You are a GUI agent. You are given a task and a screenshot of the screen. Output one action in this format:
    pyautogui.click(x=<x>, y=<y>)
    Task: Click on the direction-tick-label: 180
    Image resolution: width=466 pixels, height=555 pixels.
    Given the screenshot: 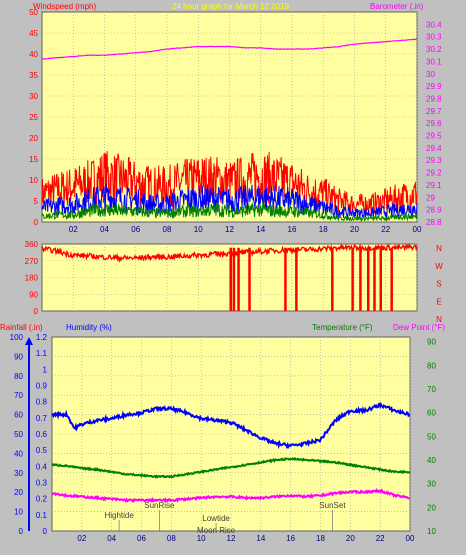 What is the action you would take?
    pyautogui.click(x=32, y=278)
    